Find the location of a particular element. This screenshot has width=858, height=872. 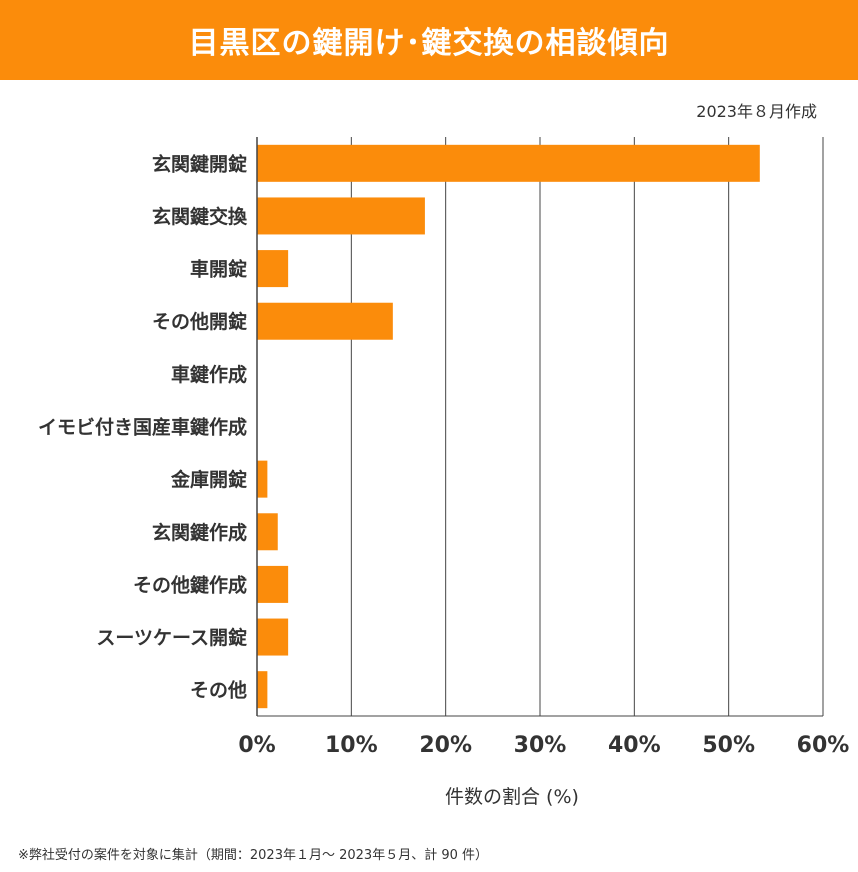

x-tick-label: 30% is located at coordinates (540, 745).